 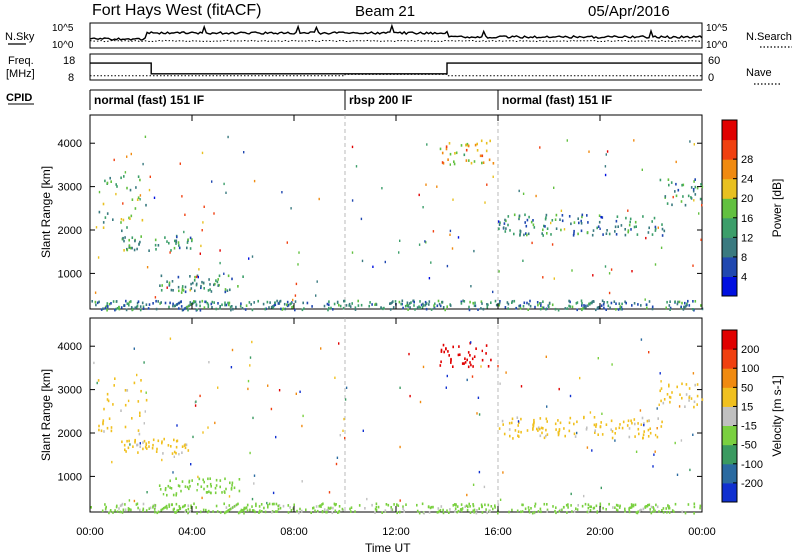 What do you see at coordinates (747, 388) in the screenshot?
I see `colorbar-tick-label: 50` at bounding box center [747, 388].